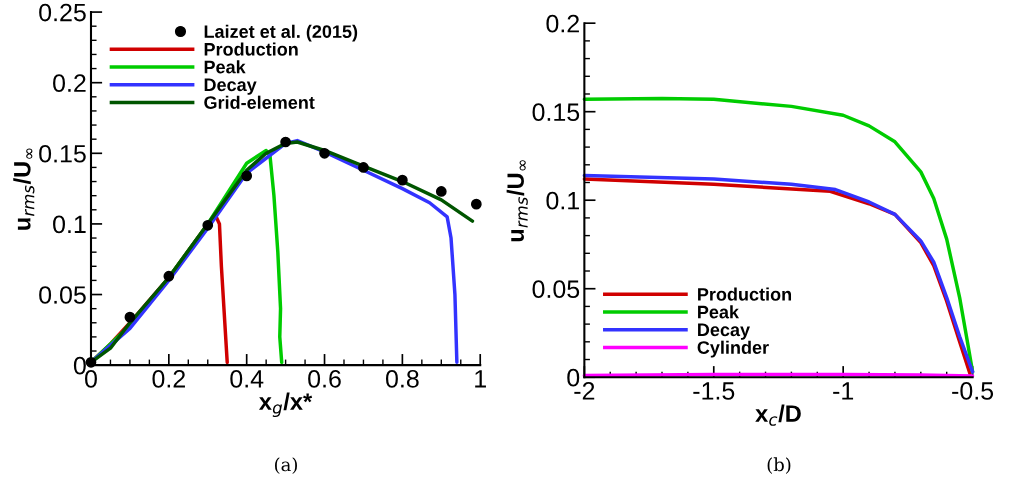 This screenshot has height=483, width=1011. What do you see at coordinates (285, 405) in the screenshot?
I see `x-axis-title: x$_{g}$/x*` at bounding box center [285, 405].